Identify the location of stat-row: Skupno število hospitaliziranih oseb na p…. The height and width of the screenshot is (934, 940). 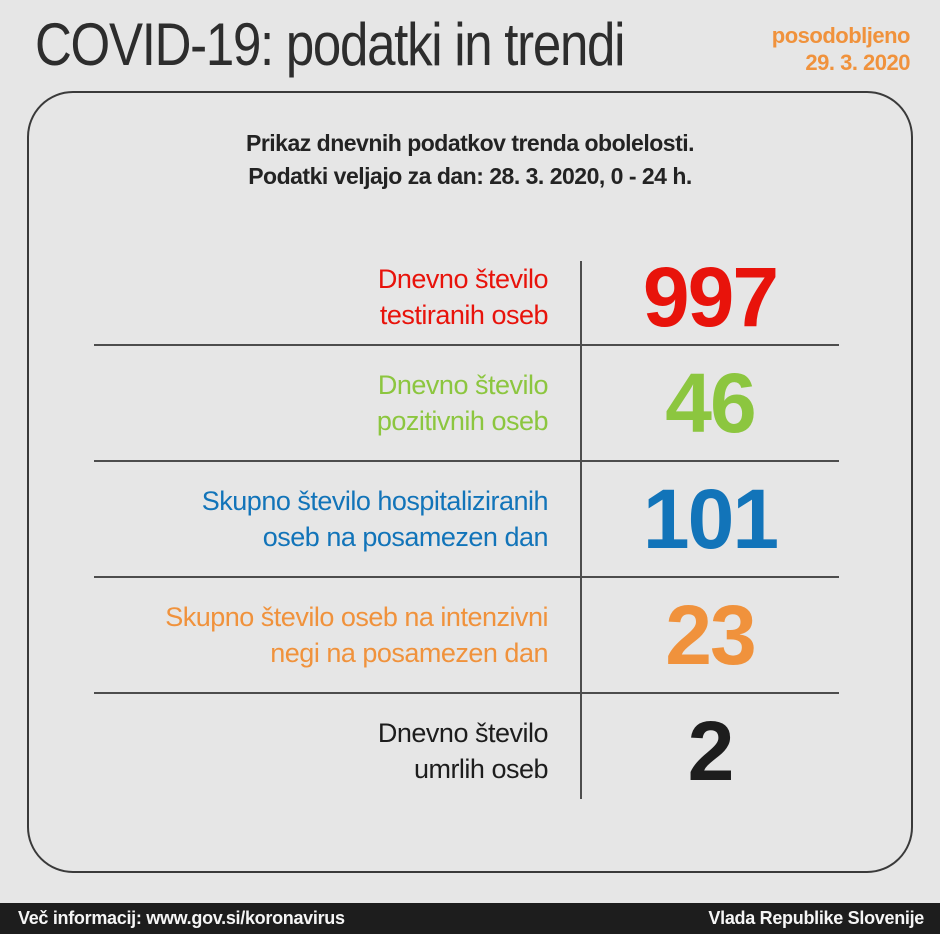
(466, 520).